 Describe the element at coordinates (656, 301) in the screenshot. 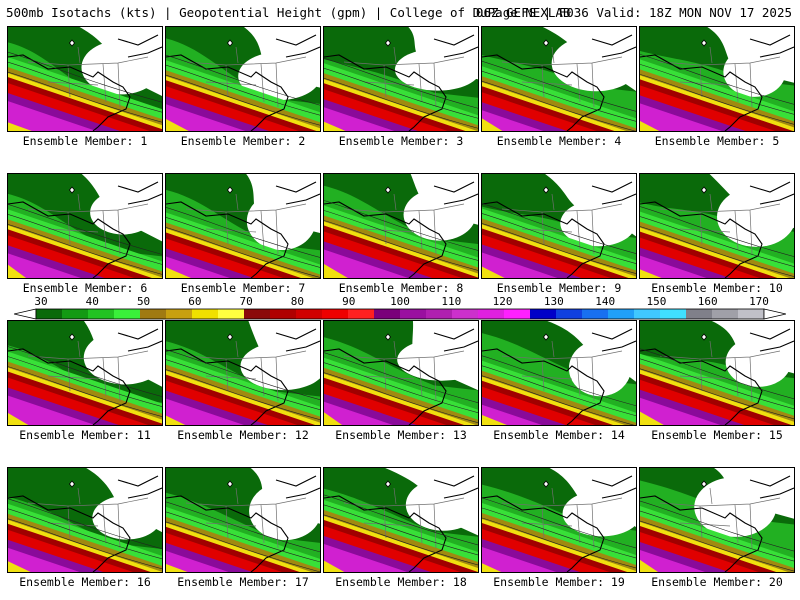

I see `scale-tick-label: 150` at that location.